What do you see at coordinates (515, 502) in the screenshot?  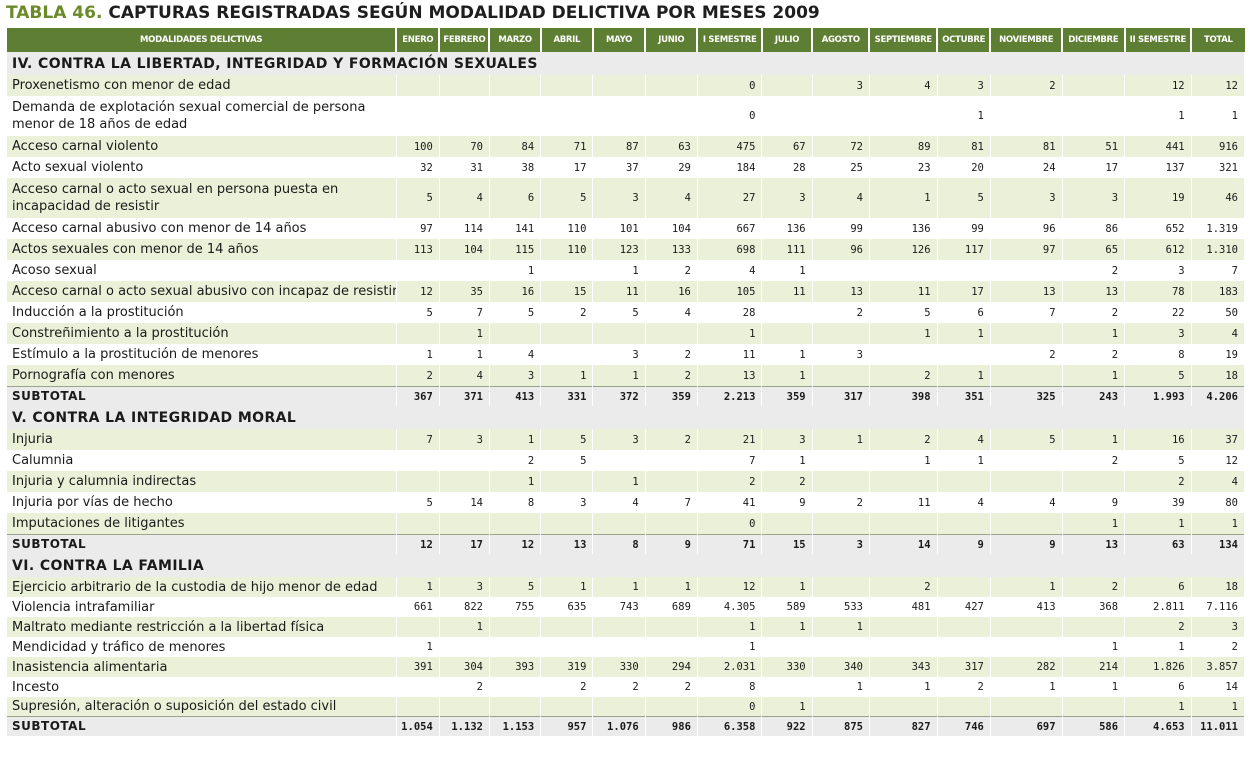 I see `cell-value: 8` at bounding box center [515, 502].